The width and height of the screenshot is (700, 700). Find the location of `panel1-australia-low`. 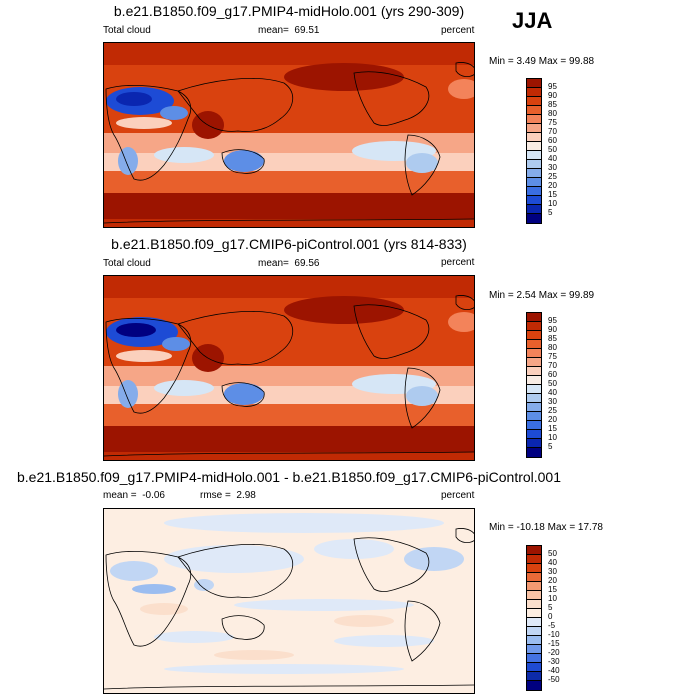

panel1-australia-low is located at coordinates (244, 161).